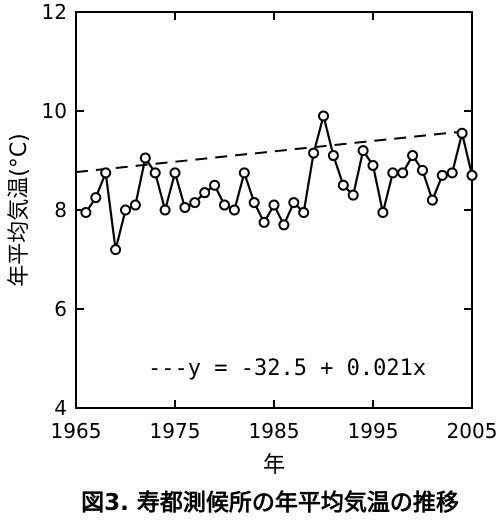  I want to click on y-axis-title: 年平均気温(°C), so click(19, 210).